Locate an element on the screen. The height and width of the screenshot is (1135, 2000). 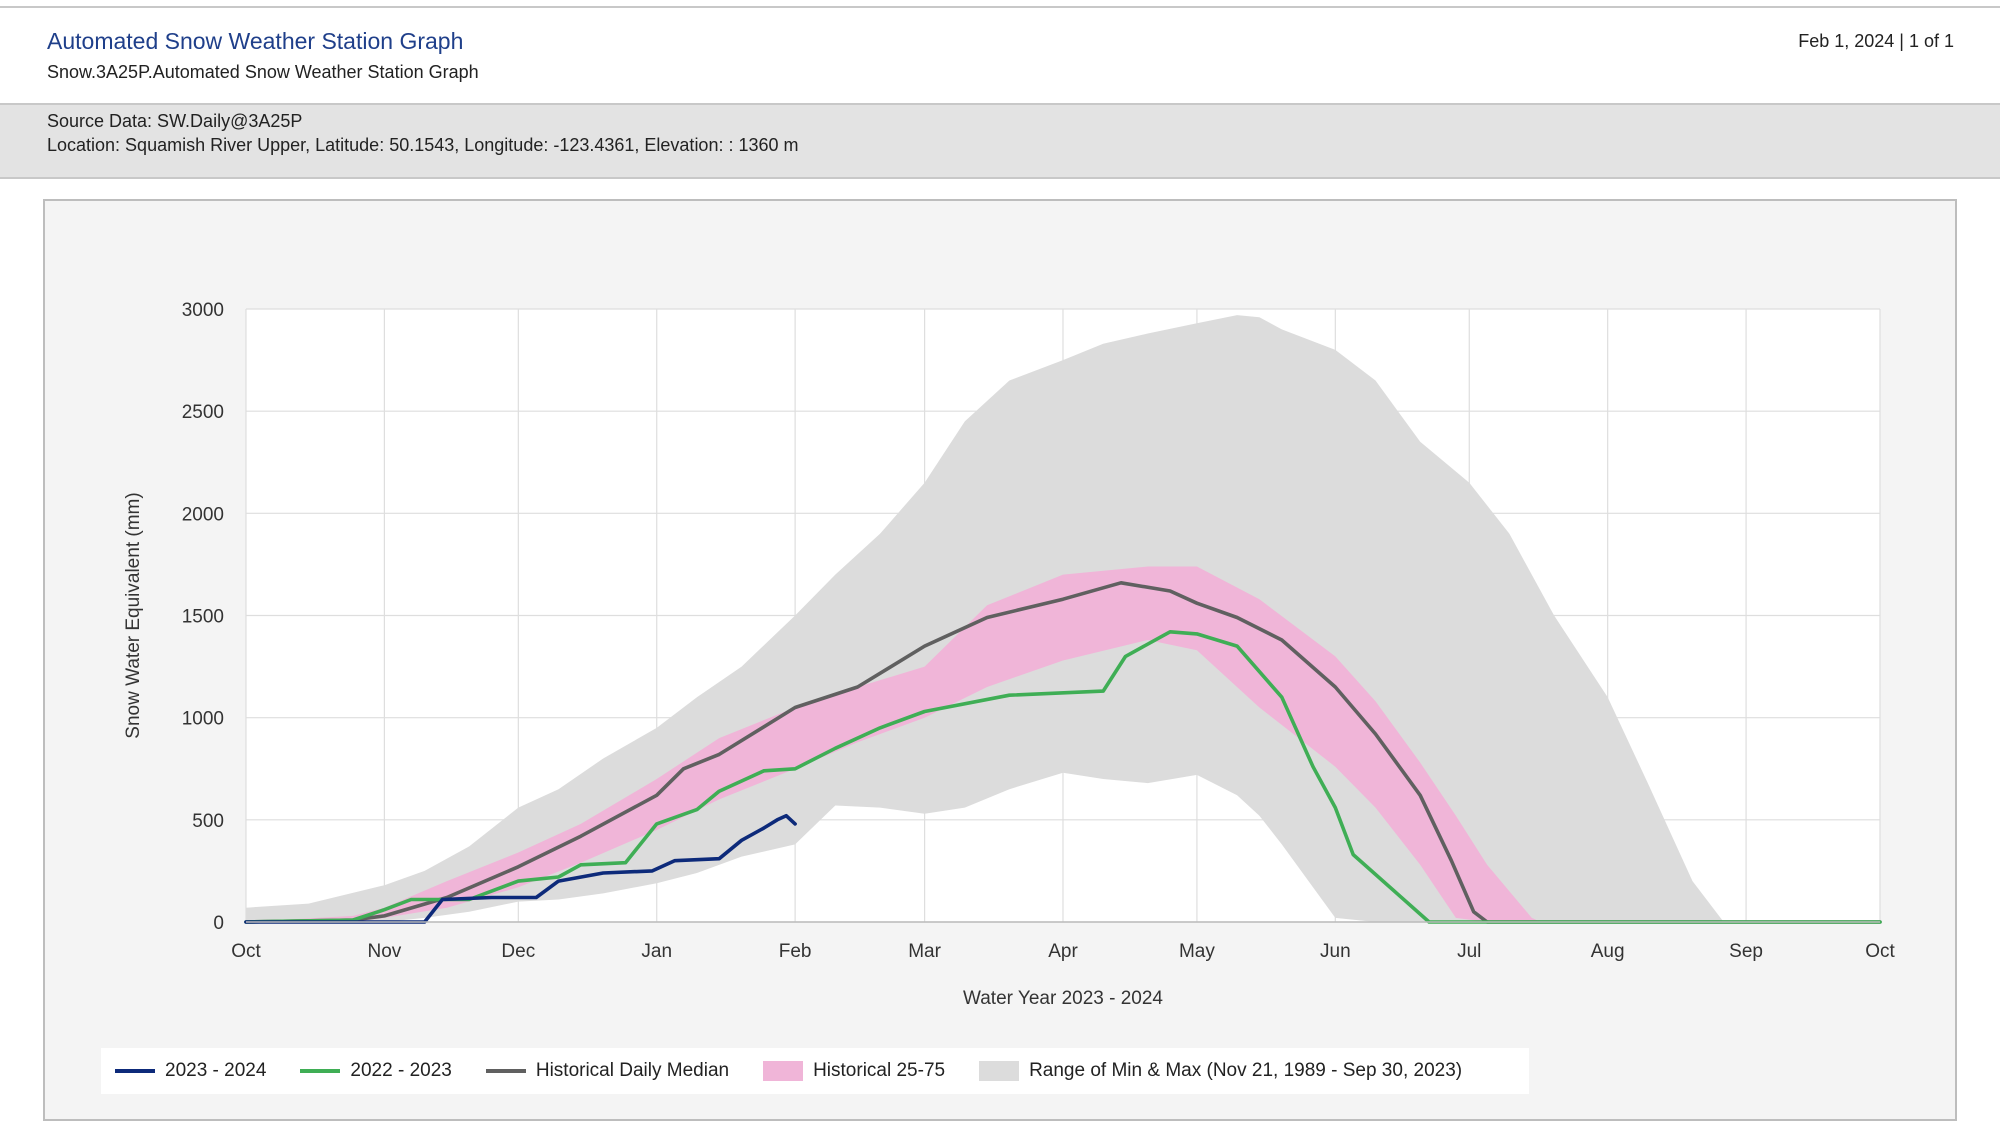
x-axis-label: Water Year 2023 - 2024 is located at coordinates (1063, 998).